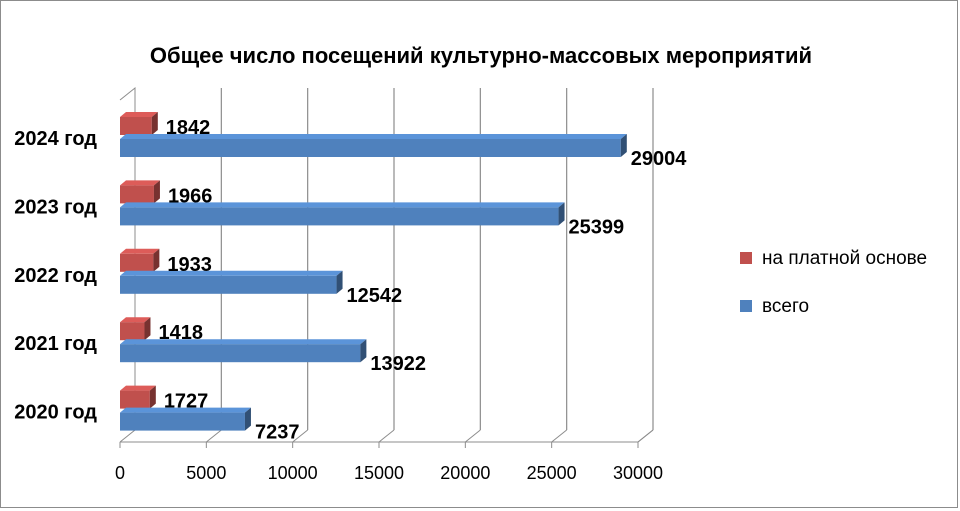 This screenshot has height=511, width=960. Describe the element at coordinates (247, 419) in the screenshot. I see `bar-total-0-end` at that location.